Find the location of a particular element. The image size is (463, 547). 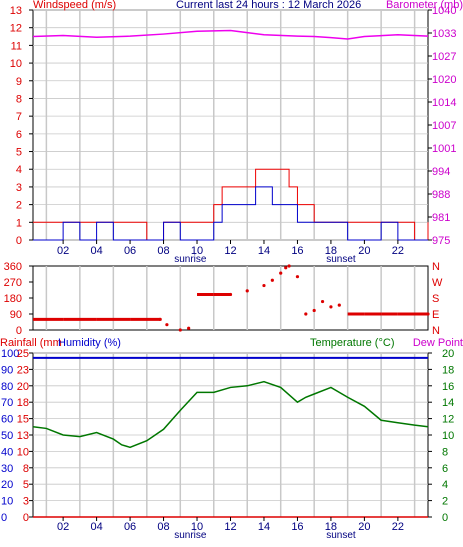

humidity-y-tick-label: 10 is located at coordinates (7, 502).